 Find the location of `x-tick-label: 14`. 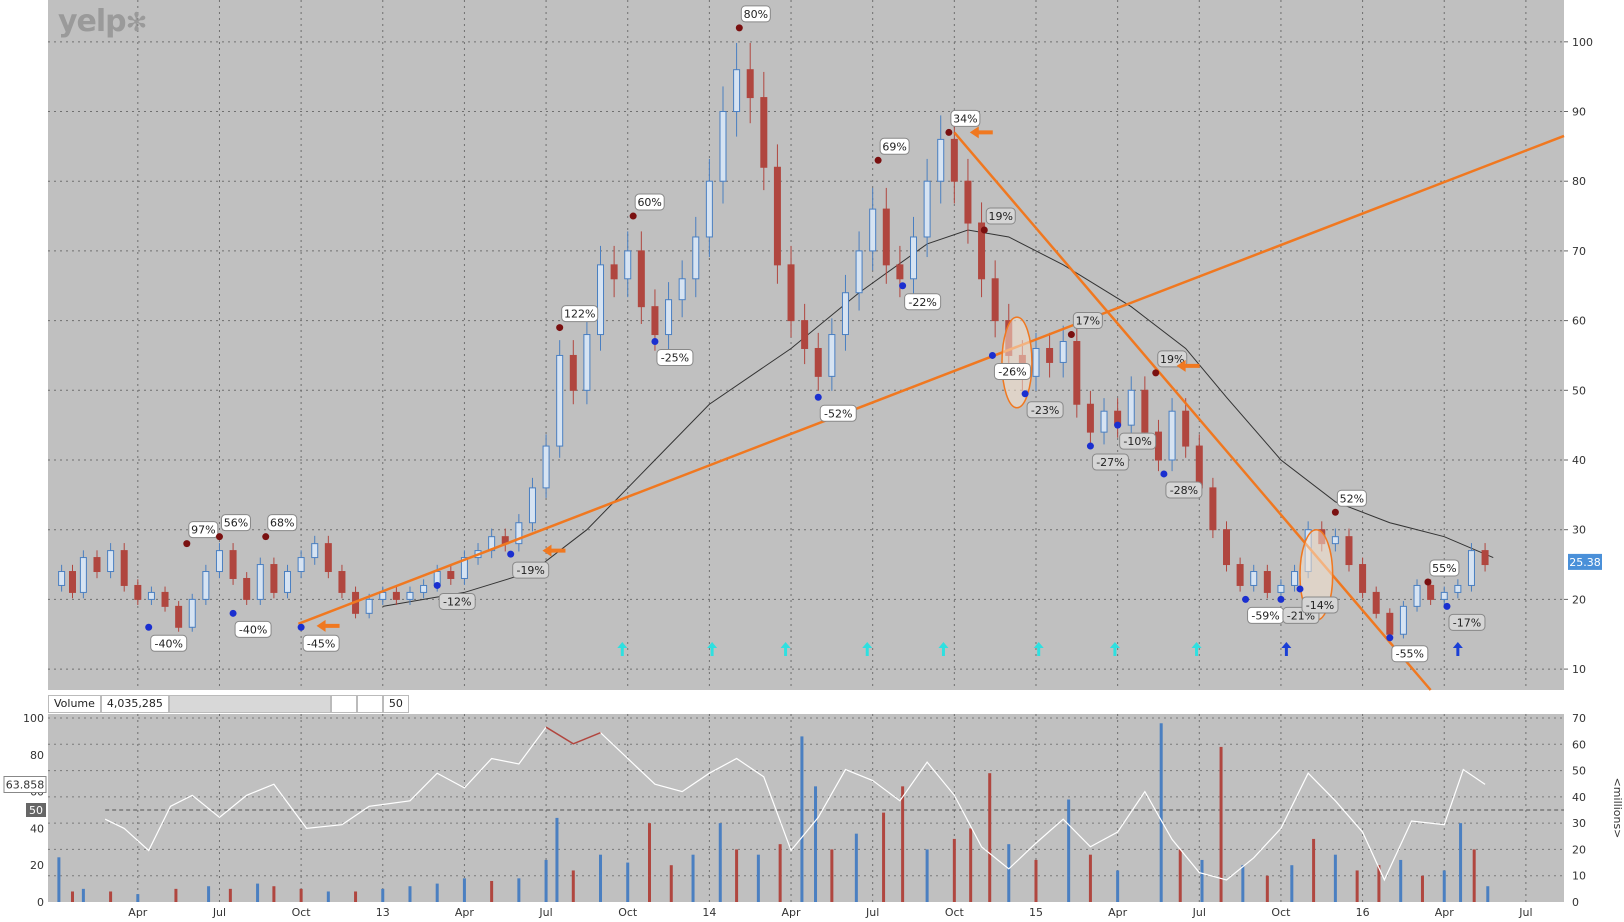

x-tick-label: 14 is located at coordinates (709, 912).